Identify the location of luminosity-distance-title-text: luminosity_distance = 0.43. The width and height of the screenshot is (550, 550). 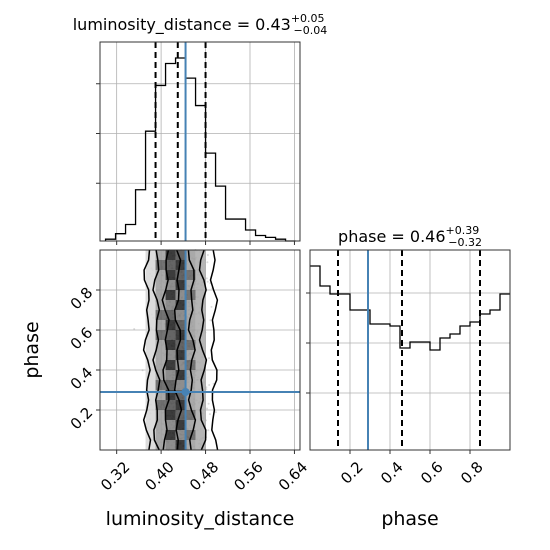
(182, 25).